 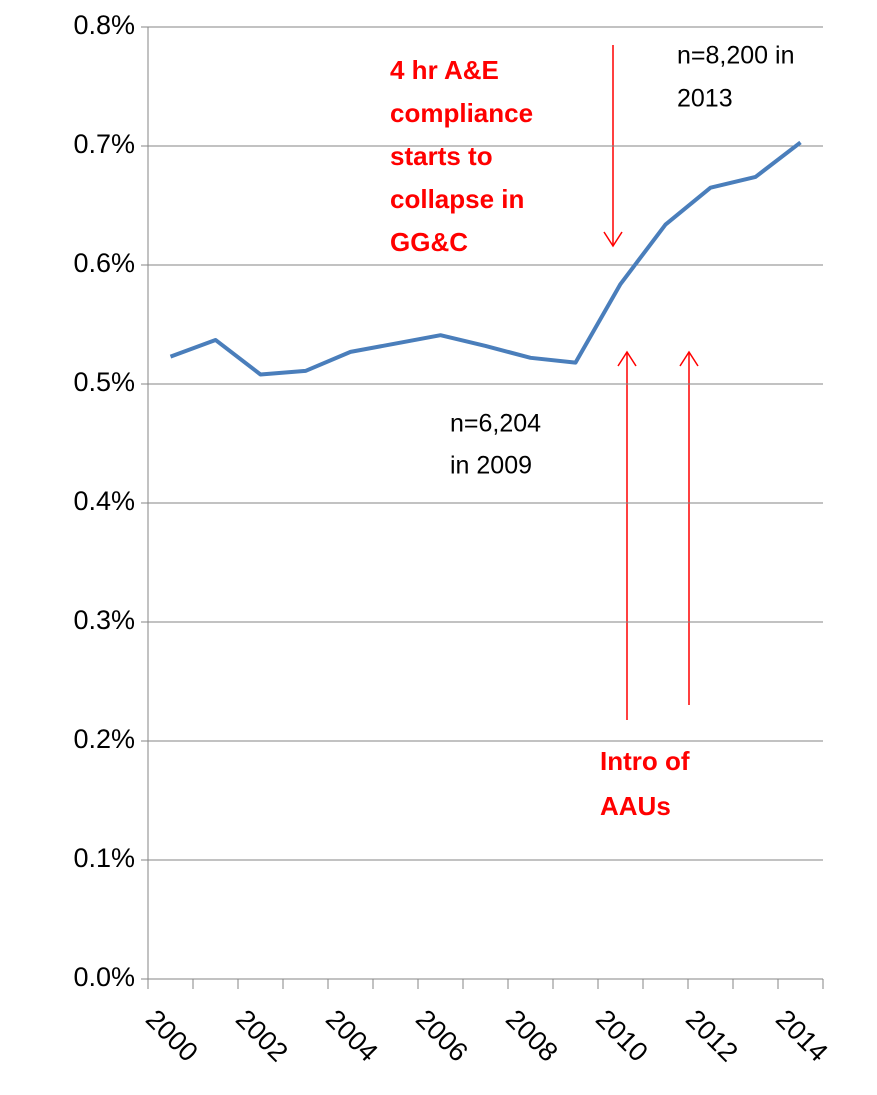 I want to click on y-tick-label: 0.6%, so click(x=104, y=263).